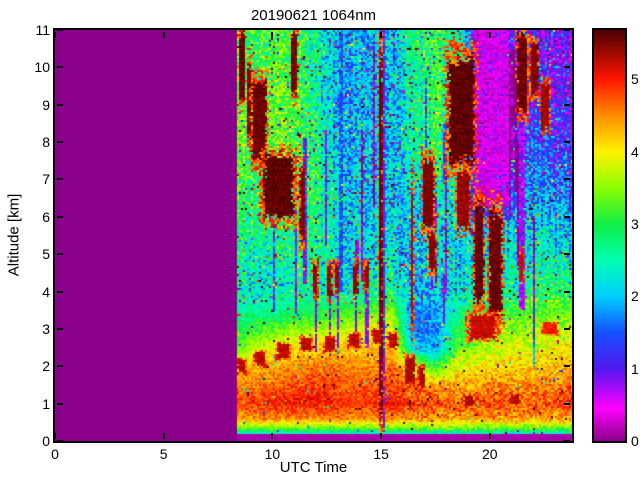 The image size is (640, 480). I want to click on x-tick-label: 10, so click(272, 454).